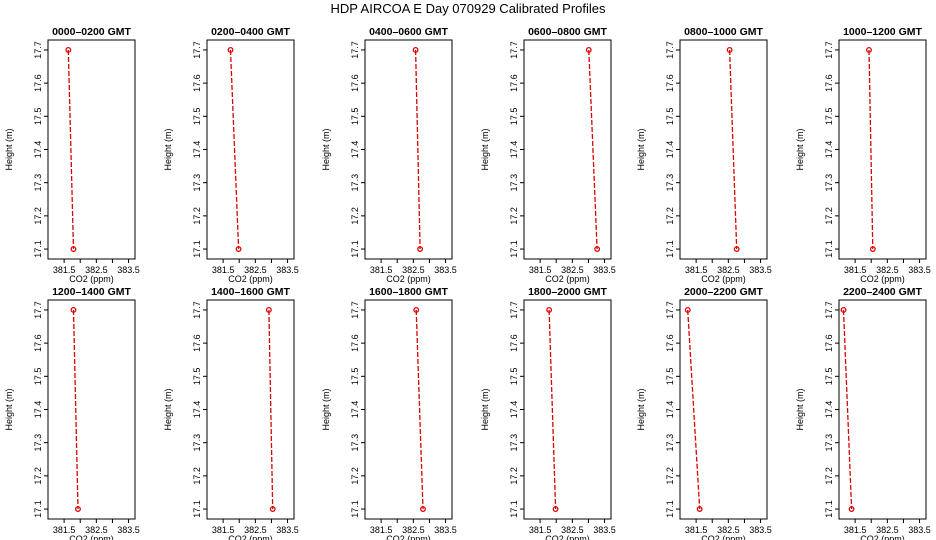 Image resolution: width=936 pixels, height=540 pixels. What do you see at coordinates (882, 32) in the screenshot?
I see `panel-title: 1000–1200 GMT` at bounding box center [882, 32].